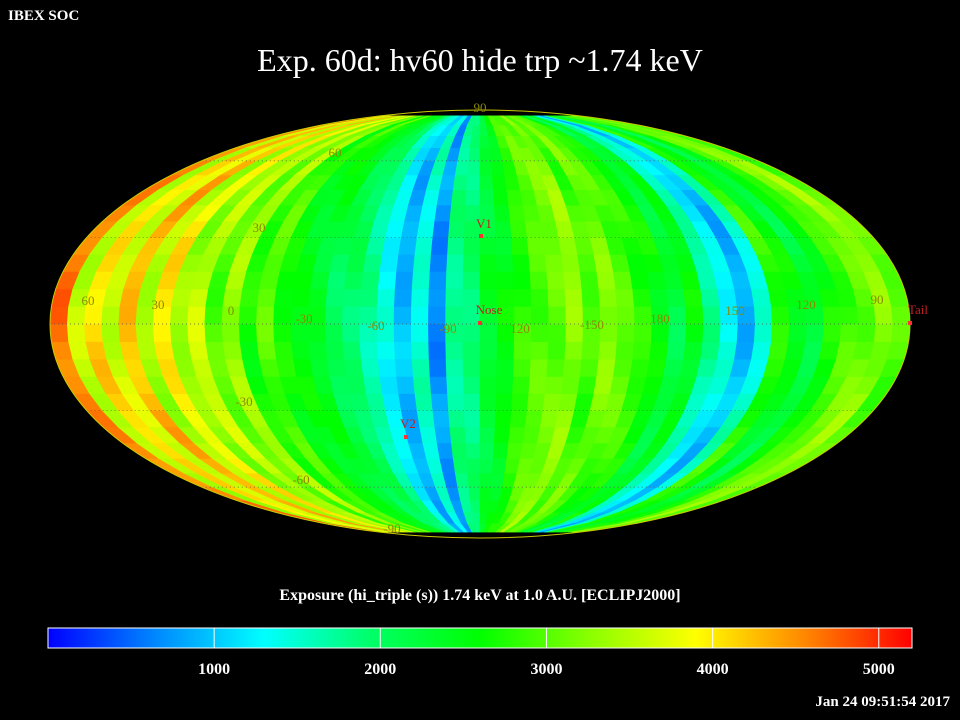 Image resolution: width=960 pixels, height=720 pixels. What do you see at coordinates (660, 318) in the screenshot?
I see `longitude-label: 180` at bounding box center [660, 318].